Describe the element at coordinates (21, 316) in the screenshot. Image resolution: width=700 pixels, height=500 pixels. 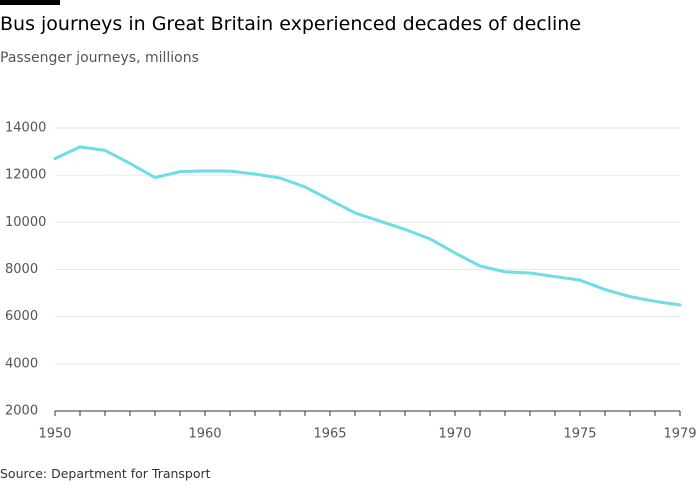
I see `y-tick-label: 6000` at that location.